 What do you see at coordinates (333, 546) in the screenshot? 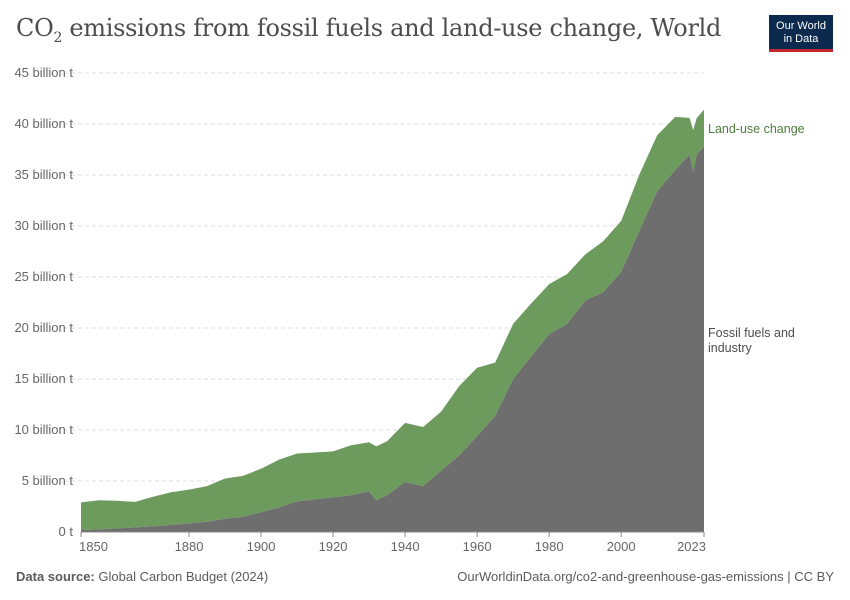
I see `x-tick-label: 1920` at bounding box center [333, 546].